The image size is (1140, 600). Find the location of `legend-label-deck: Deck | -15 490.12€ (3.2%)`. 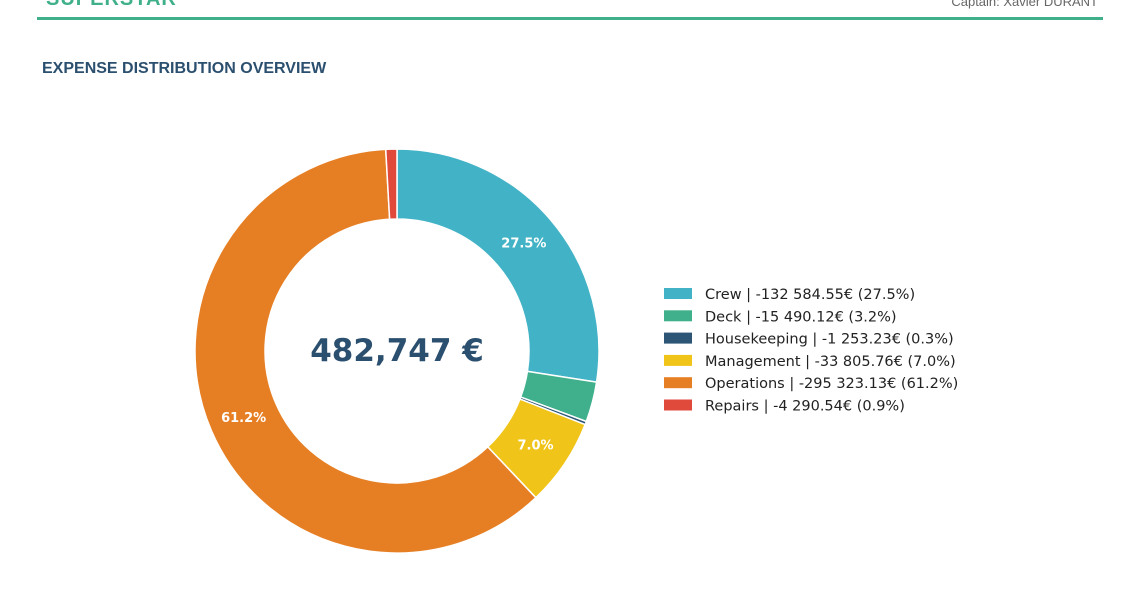

legend-label-deck: Deck | -15 490.12€ (3.2%) is located at coordinates (801, 317).